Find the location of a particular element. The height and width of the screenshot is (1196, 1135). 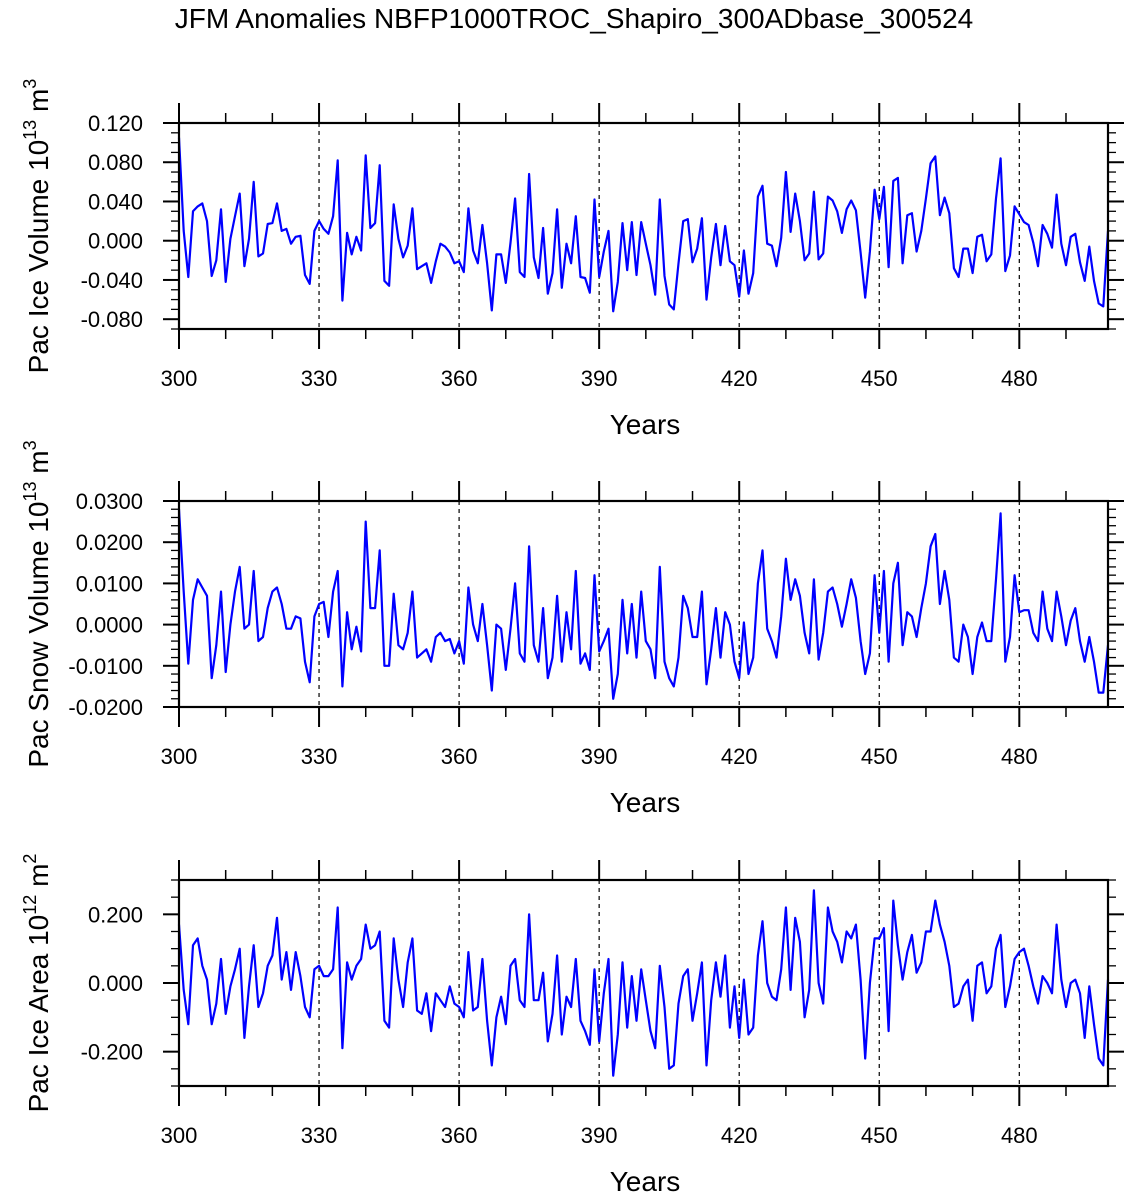

y-axis-label: Pac Snow Volume 1013 m3 is located at coordinates (37, 603).